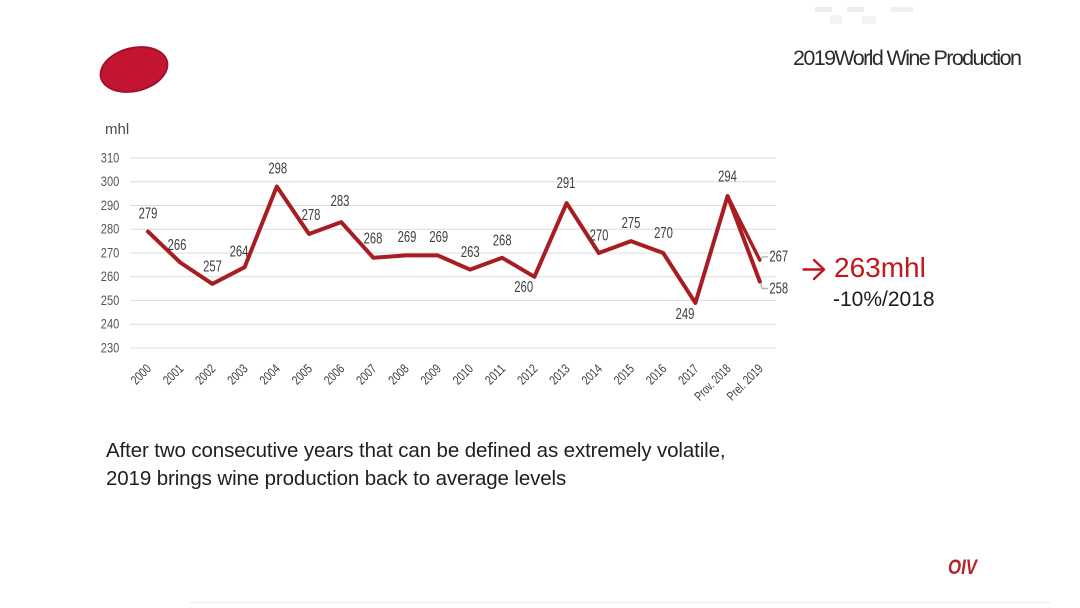 This screenshot has width=1080, height=608. What do you see at coordinates (470, 252) in the screenshot?
I see `svg-text: 263` at bounding box center [470, 252].